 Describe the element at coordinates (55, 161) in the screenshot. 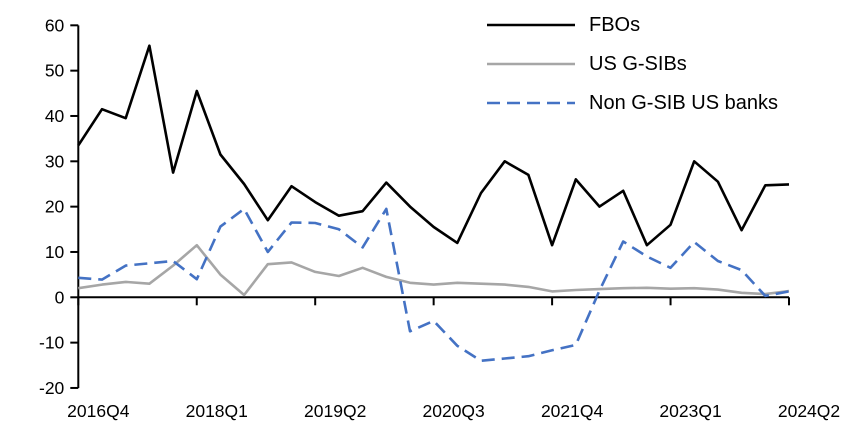

I see `y-axis-label: 30` at that location.